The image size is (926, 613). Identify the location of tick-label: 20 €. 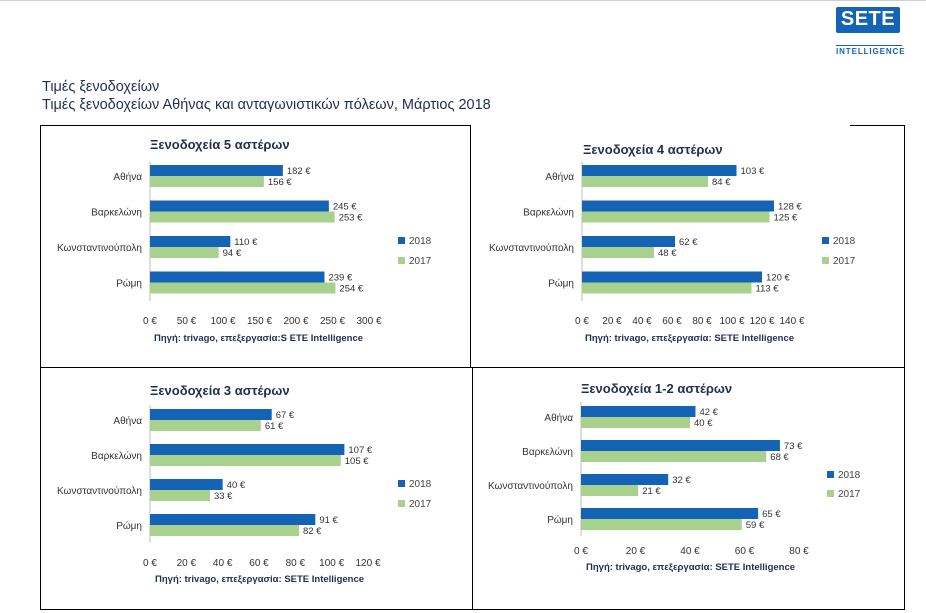
(612, 321).